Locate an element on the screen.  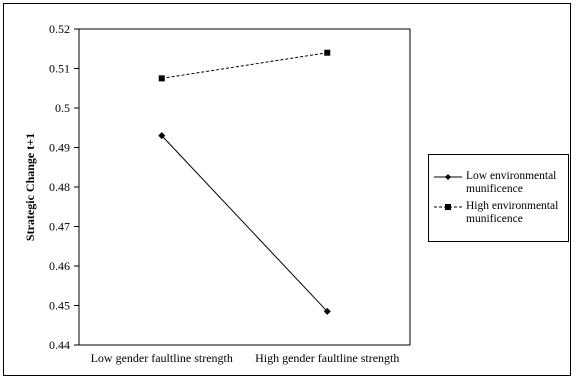
legend-swatch-solid-diamond is located at coordinates (448, 177).